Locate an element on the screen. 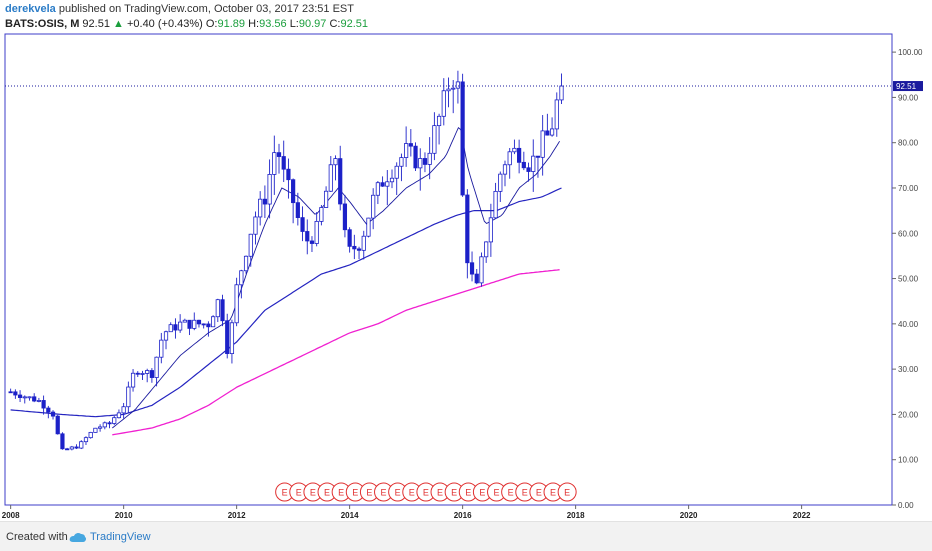  last-price-layer: 92.51 is located at coordinates (464, 86).